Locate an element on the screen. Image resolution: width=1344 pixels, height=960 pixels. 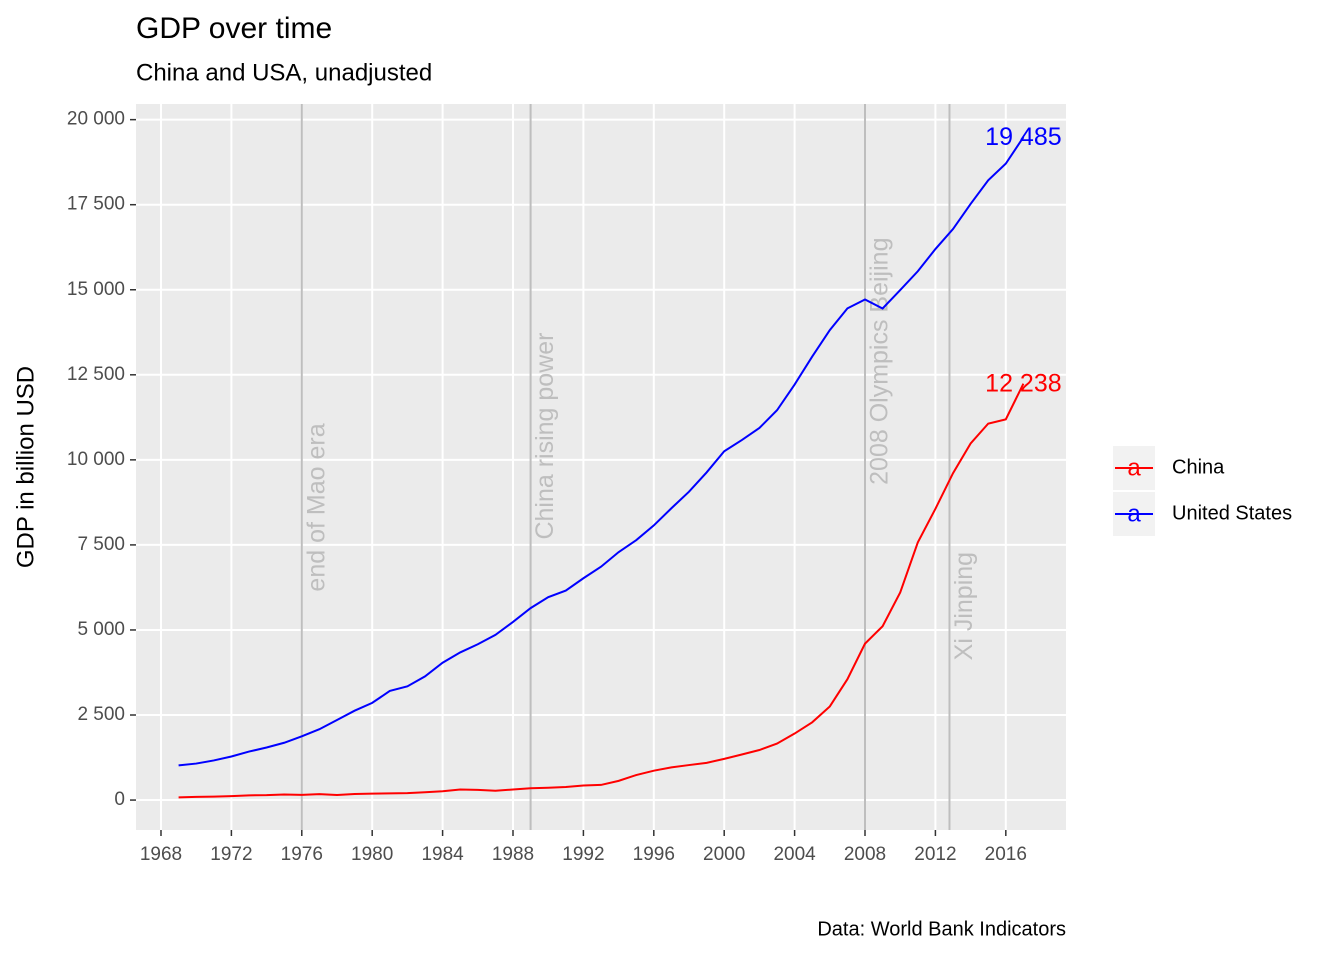
y-axis-title: GDP in billion USD is located at coordinates (25, 467).